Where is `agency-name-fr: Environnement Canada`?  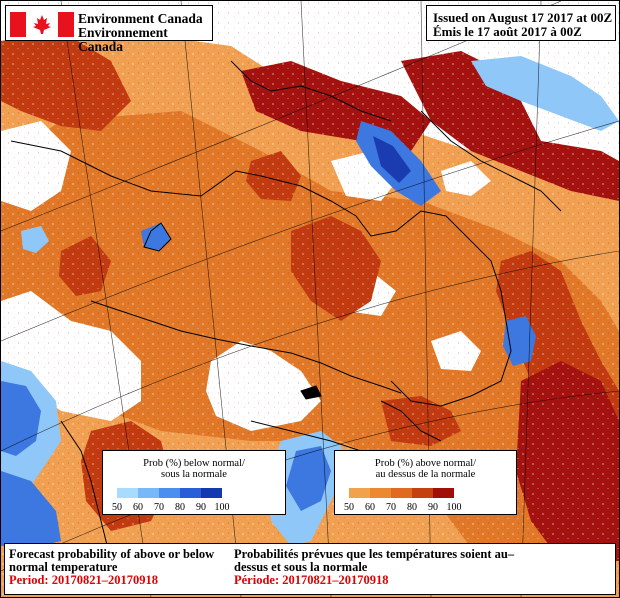 agency-name-fr: Environnement Canada is located at coordinates (123, 39).